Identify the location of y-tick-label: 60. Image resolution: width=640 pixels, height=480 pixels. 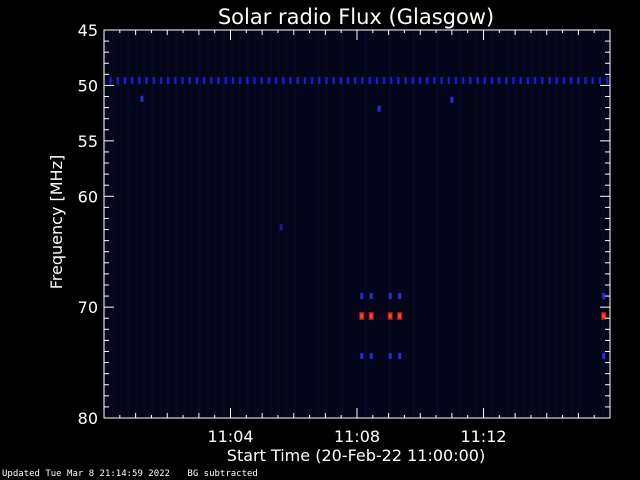
(88, 196).